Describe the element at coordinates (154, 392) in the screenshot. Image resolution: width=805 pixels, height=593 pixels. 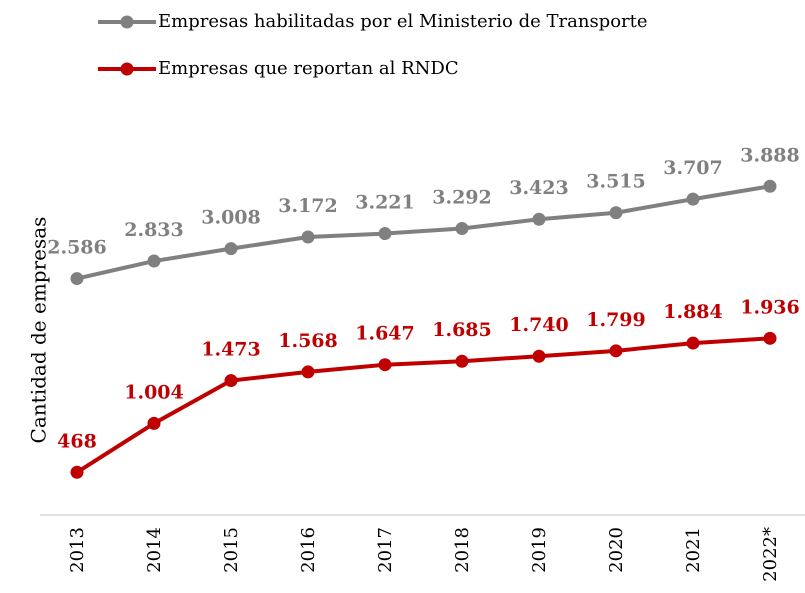
I see `data-label: 1.004` at that location.